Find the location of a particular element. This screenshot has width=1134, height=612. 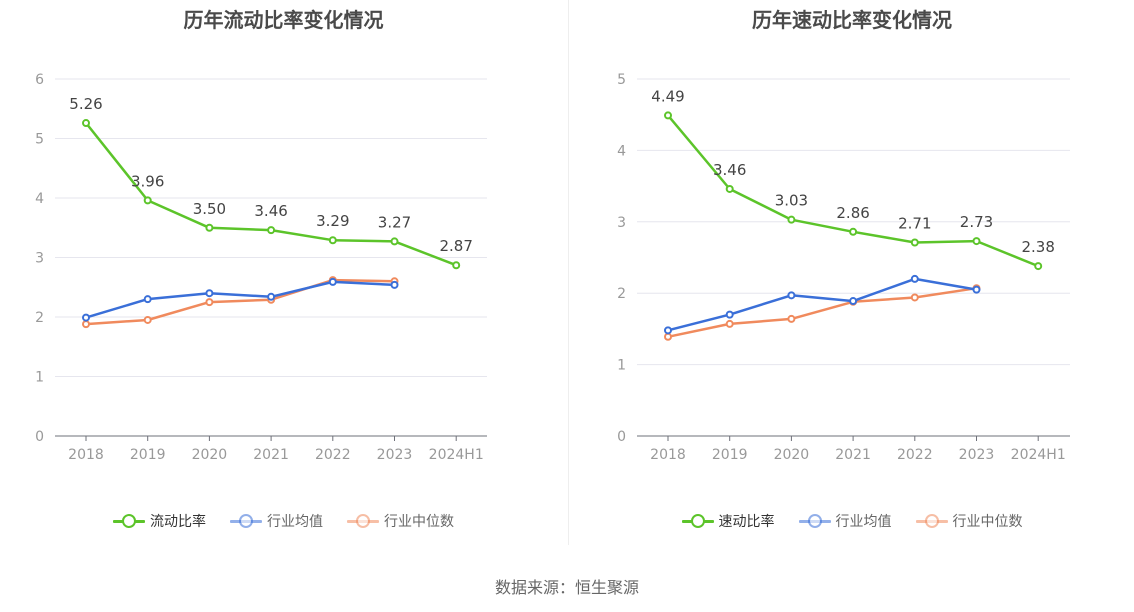

y-tick-label: 5 is located at coordinates (39, 140).